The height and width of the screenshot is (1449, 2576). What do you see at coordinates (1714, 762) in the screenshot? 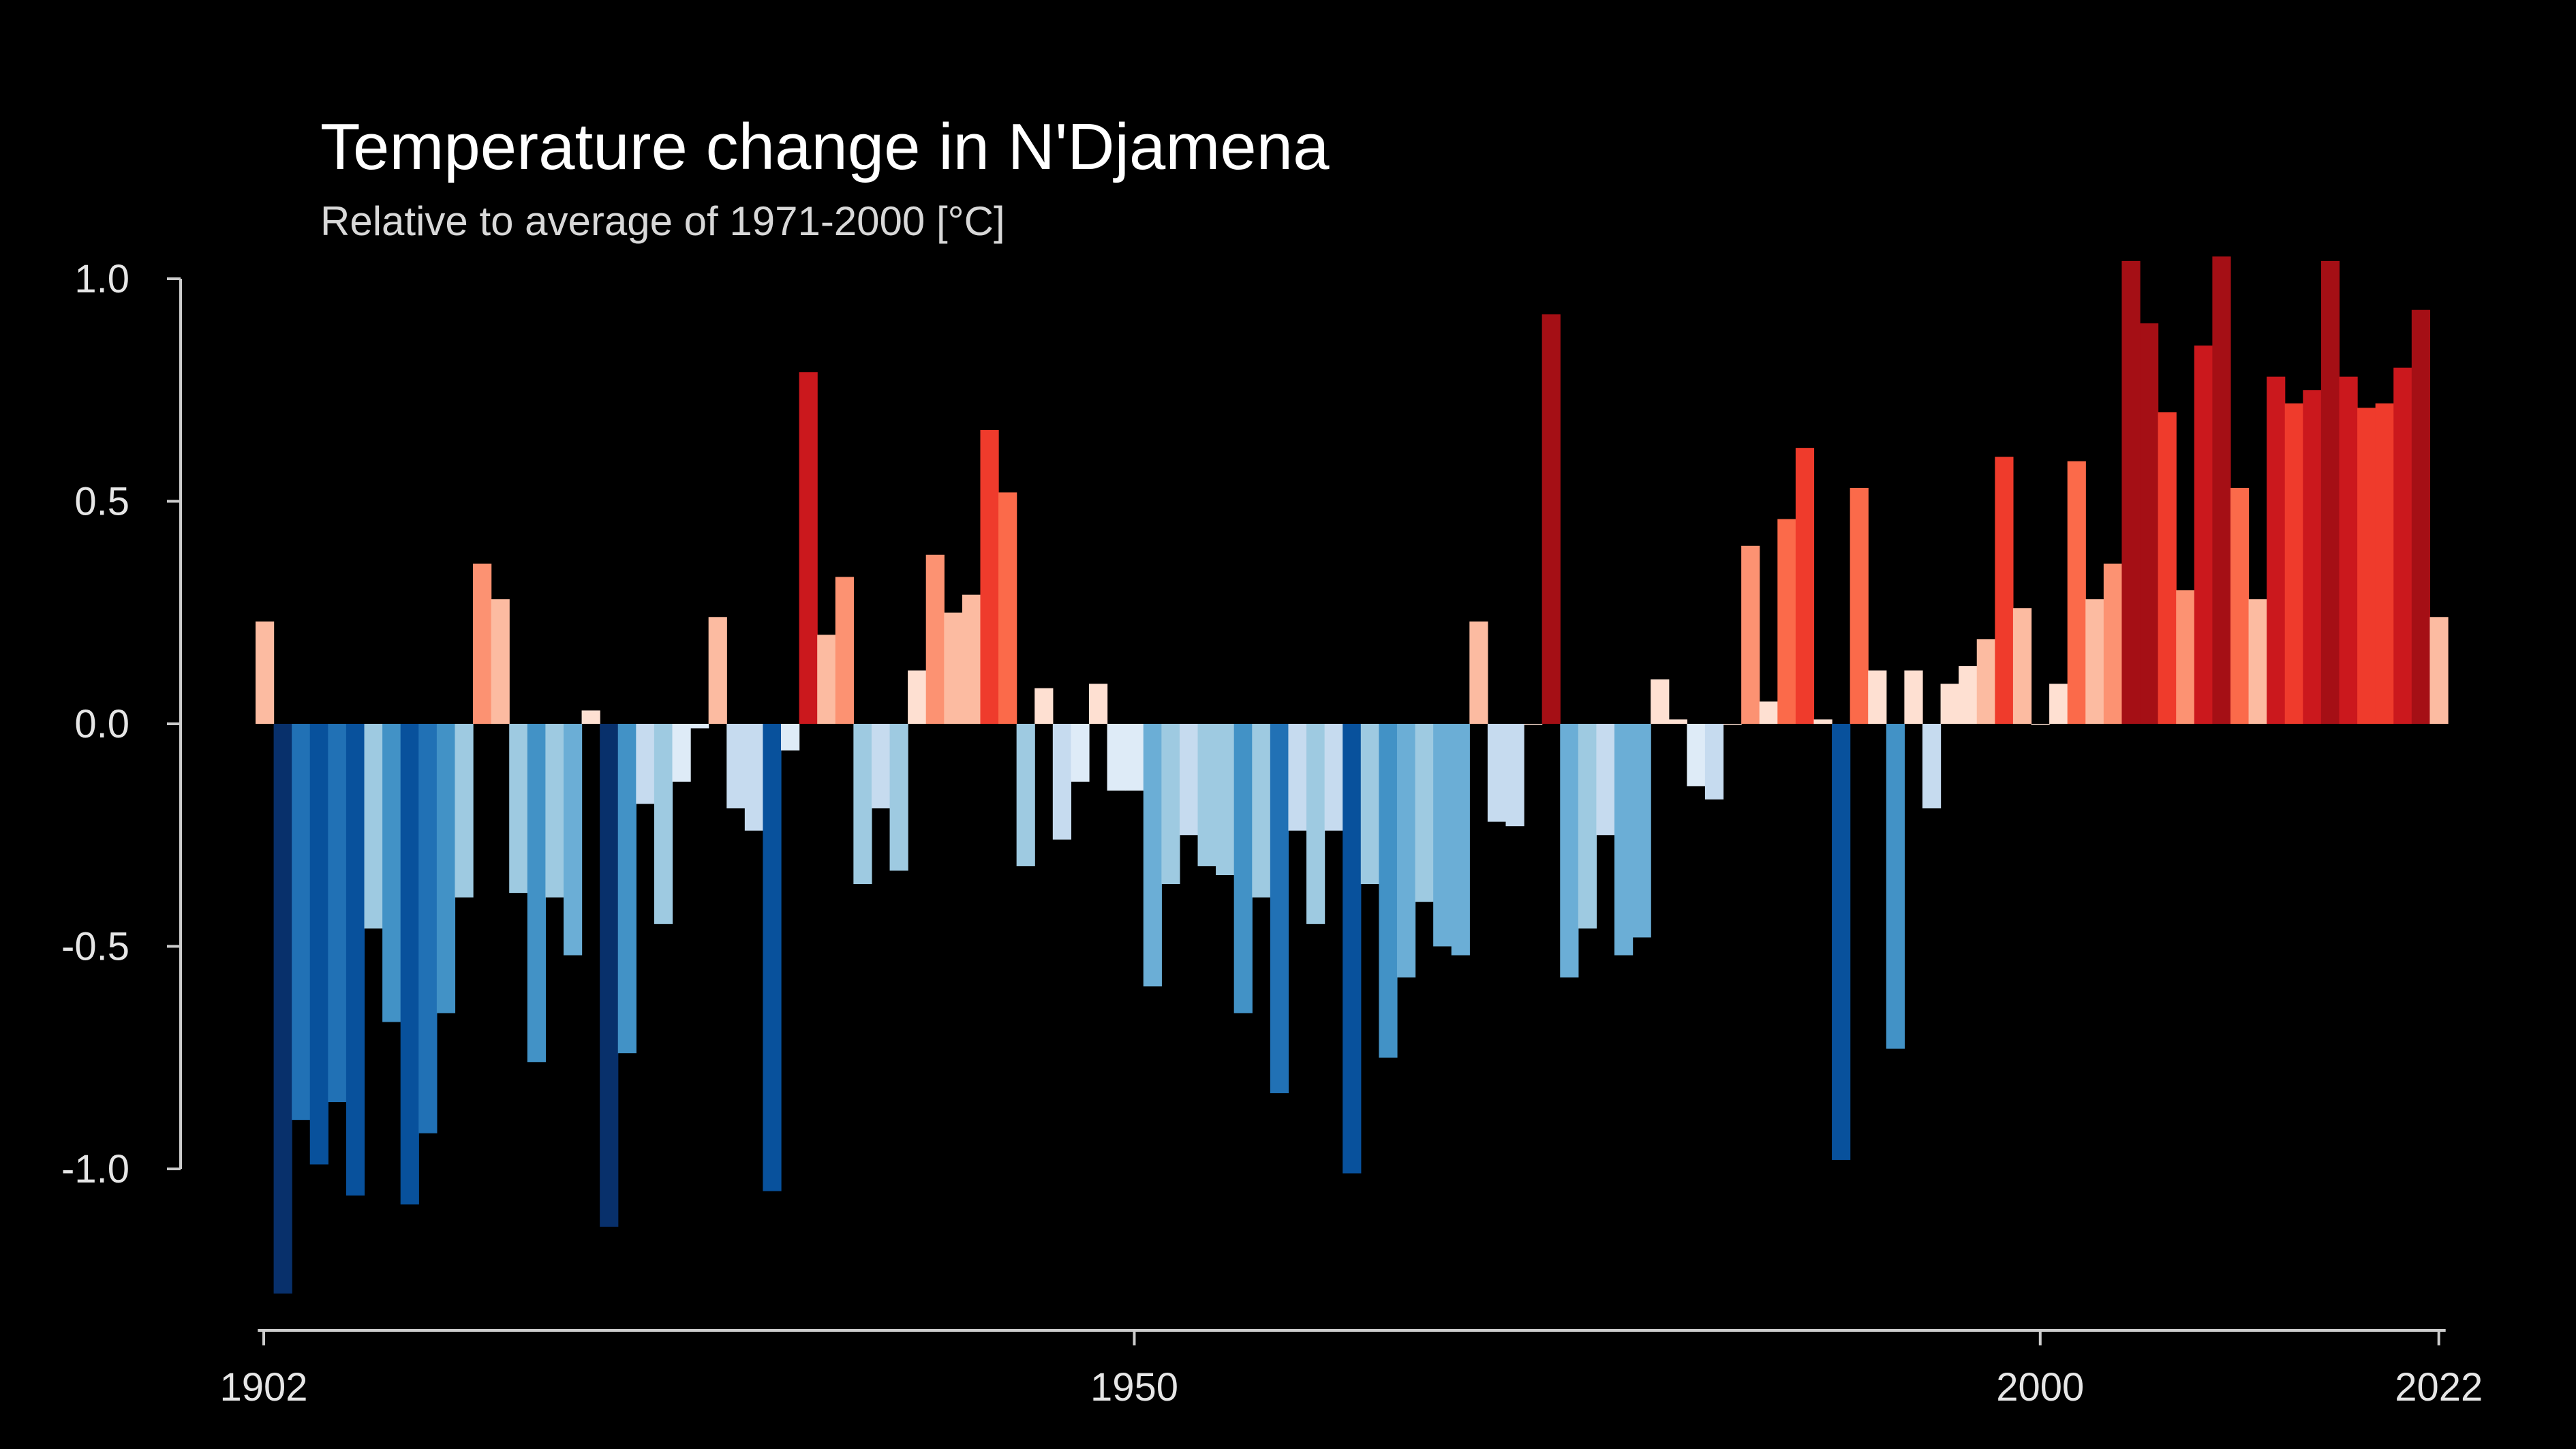
I see `bar-1982` at bounding box center [1714, 762].